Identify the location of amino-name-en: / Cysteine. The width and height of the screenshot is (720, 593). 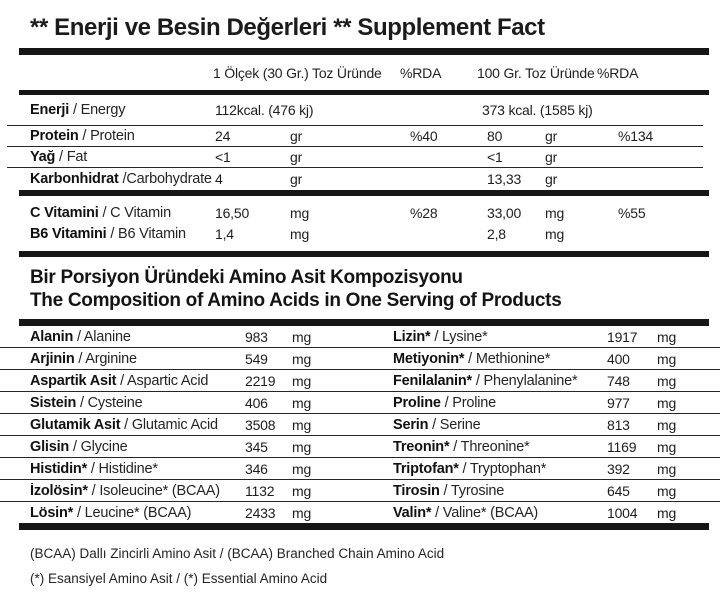
(111, 402).